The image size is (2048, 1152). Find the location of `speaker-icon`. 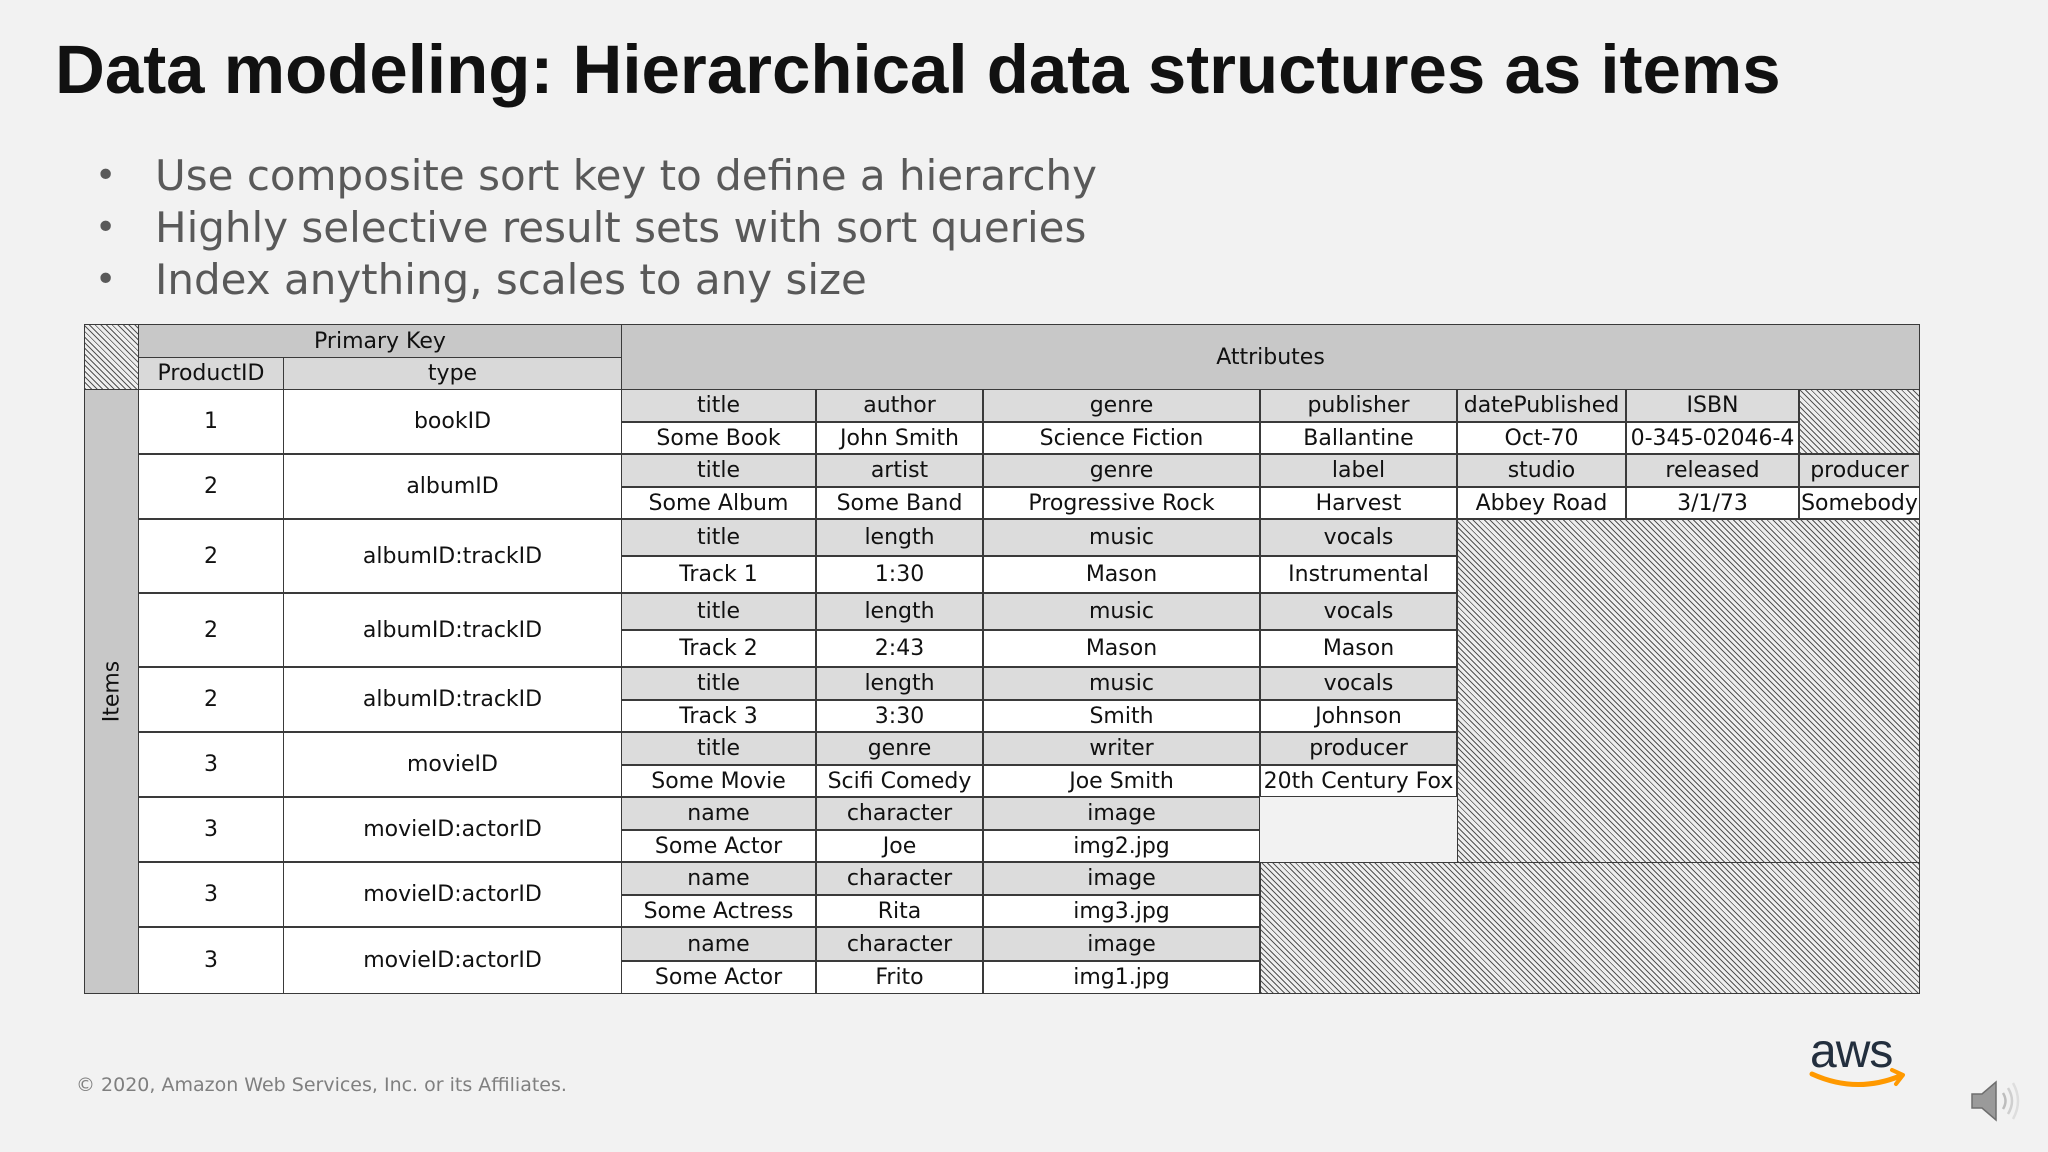

speaker-icon is located at coordinates (1996, 1101).